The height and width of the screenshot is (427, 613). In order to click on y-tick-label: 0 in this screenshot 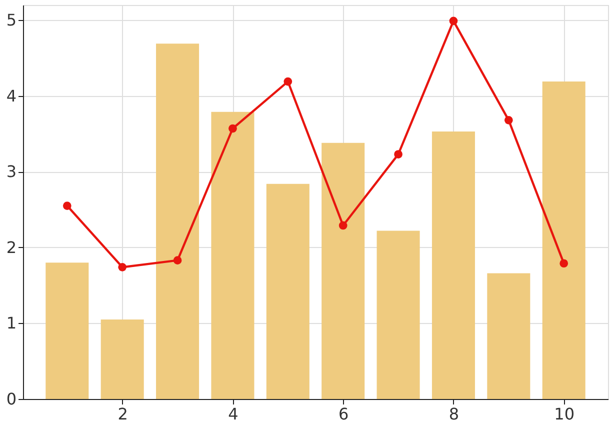, I will do `click(11, 399)`.